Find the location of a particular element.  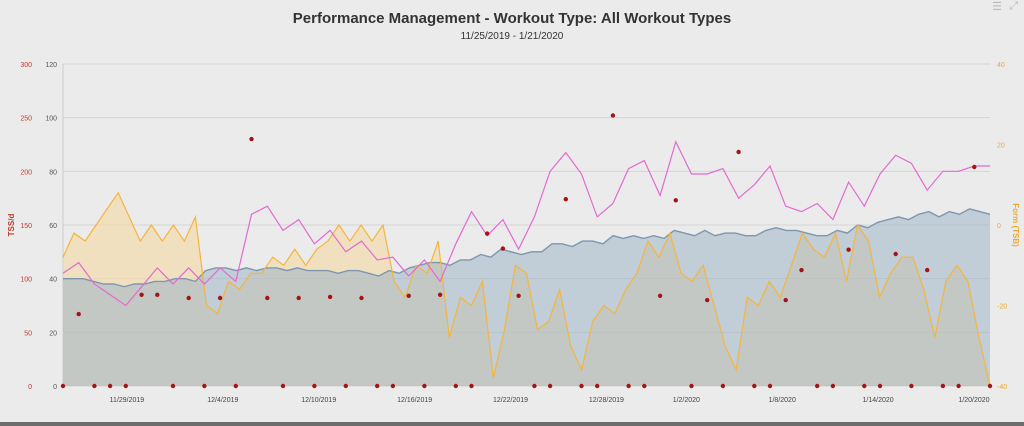

tss-axis-title: TSS/d is located at coordinates (11, 225).